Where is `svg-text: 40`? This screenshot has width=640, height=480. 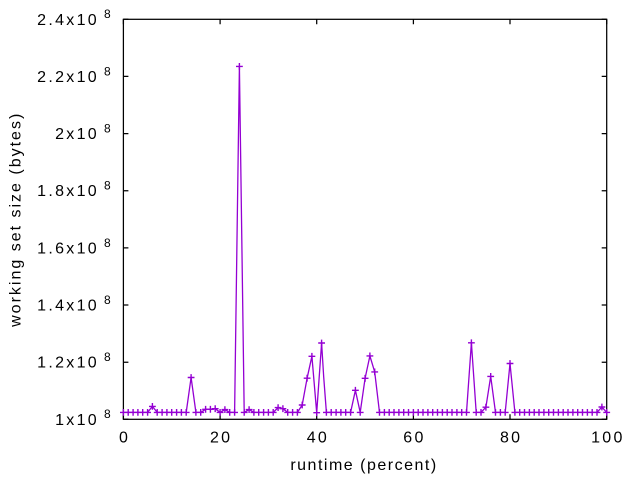
svg-text: 40 is located at coordinates (318, 438).